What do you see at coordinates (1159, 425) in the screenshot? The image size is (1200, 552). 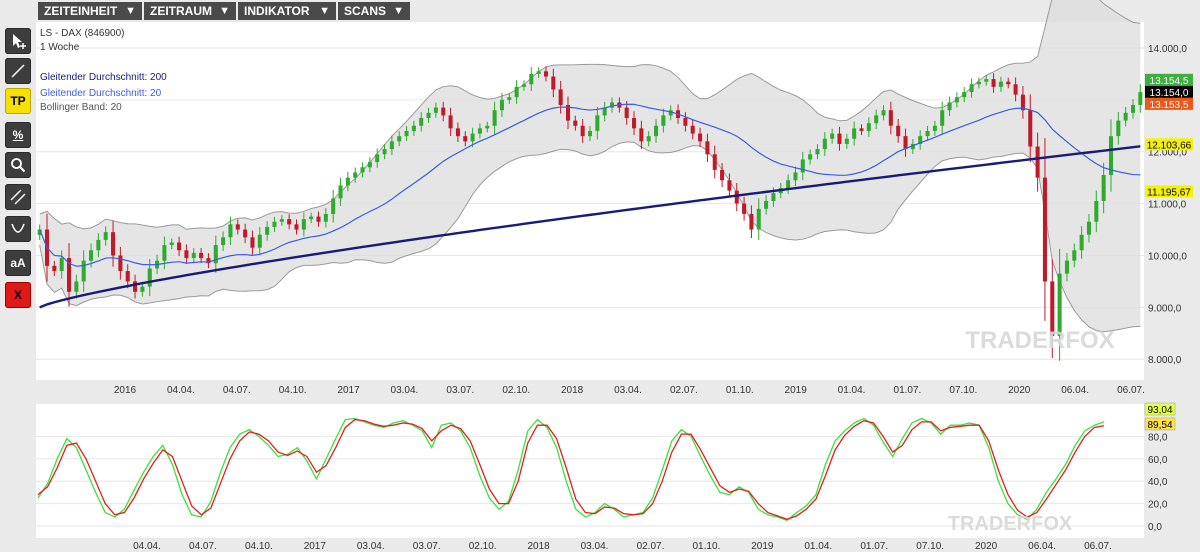 I see `osc-value-text: 89,54` at bounding box center [1159, 425].